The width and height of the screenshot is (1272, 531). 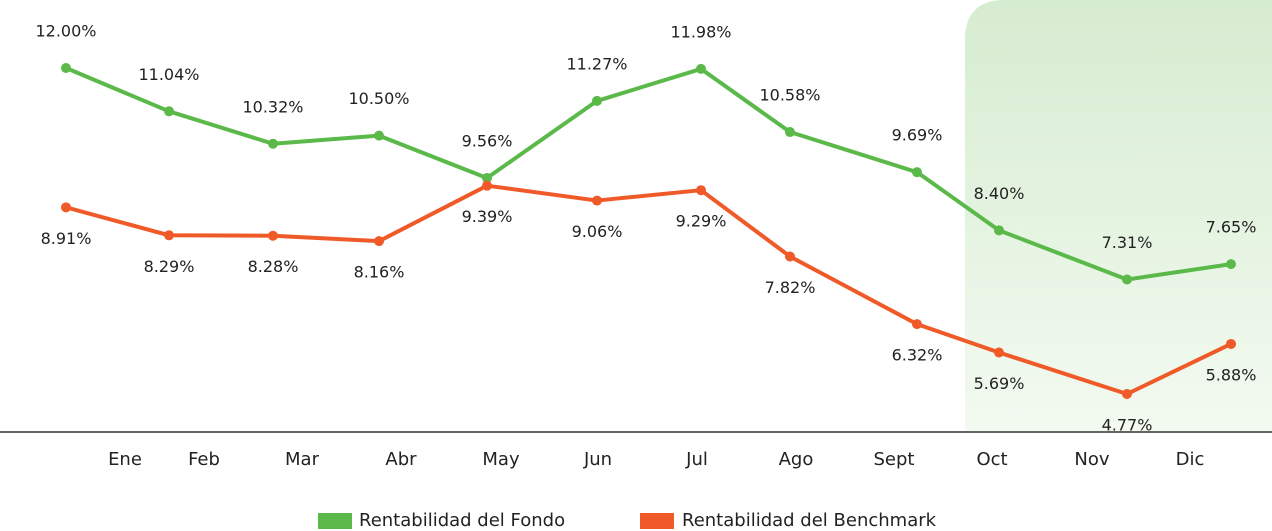 What do you see at coordinates (501, 459) in the screenshot?
I see `x-tick-label: May` at bounding box center [501, 459].